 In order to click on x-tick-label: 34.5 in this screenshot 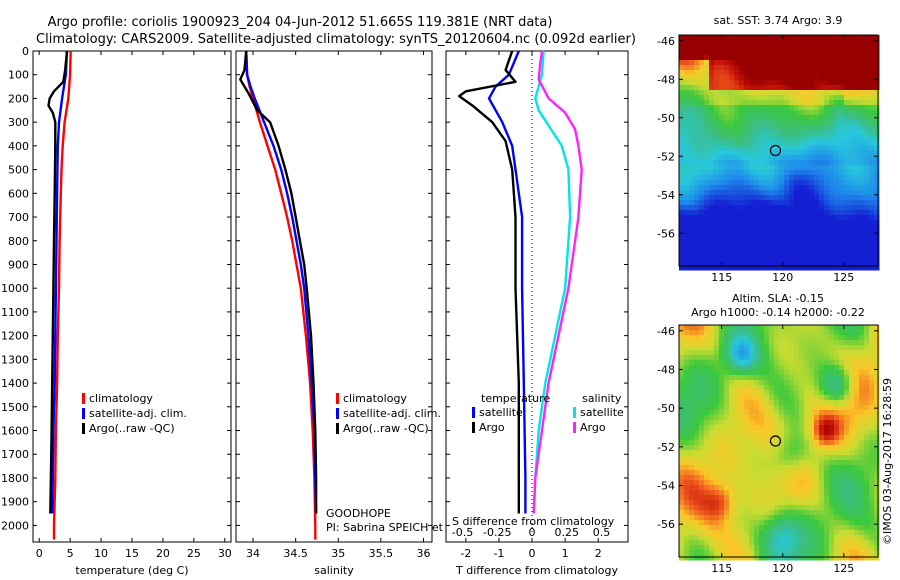, I will do `click(295, 553)`.